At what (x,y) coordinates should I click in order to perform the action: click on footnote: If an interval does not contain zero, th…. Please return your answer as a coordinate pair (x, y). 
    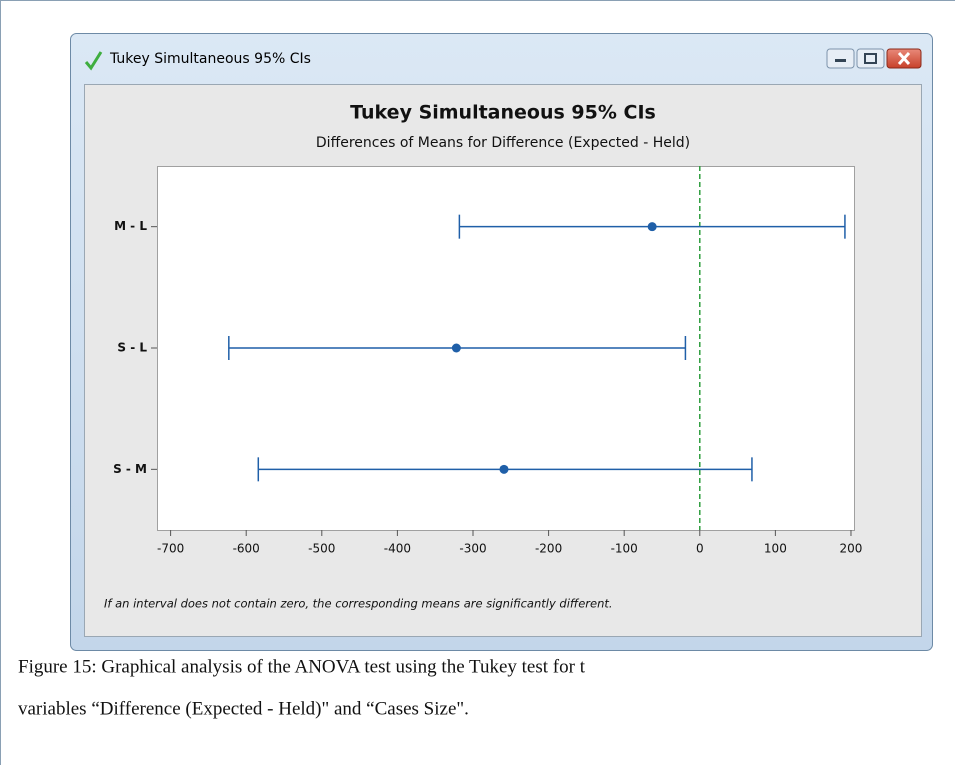
    Looking at the image, I should click on (358, 604).